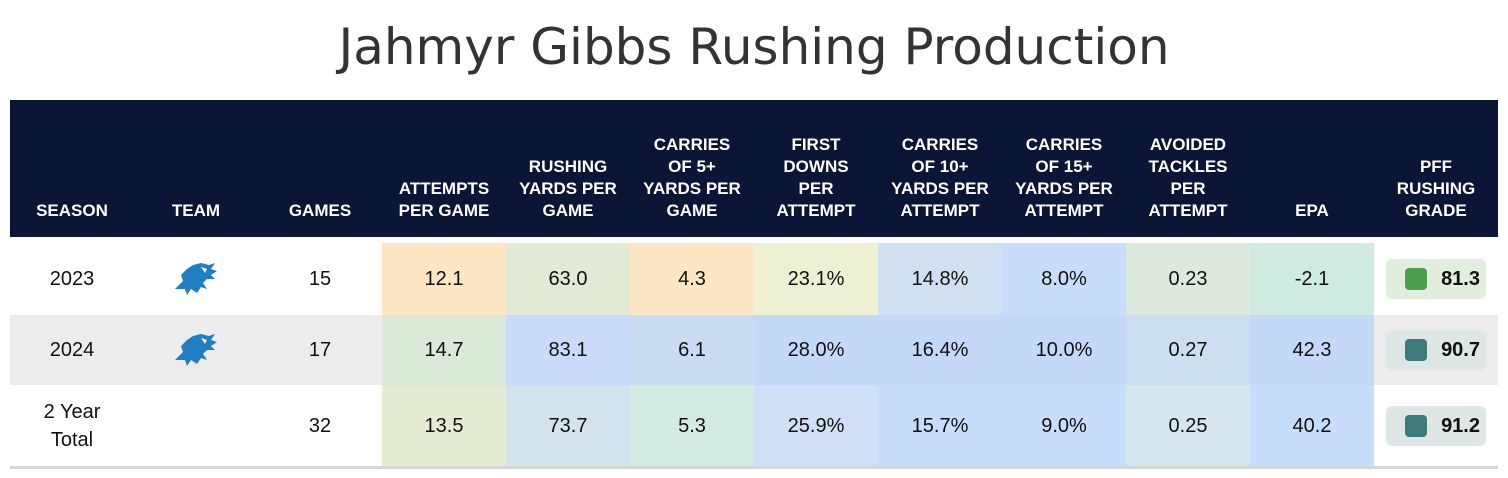 This screenshot has height=478, width=1508. I want to click on games-cell: 32, so click(320, 425).